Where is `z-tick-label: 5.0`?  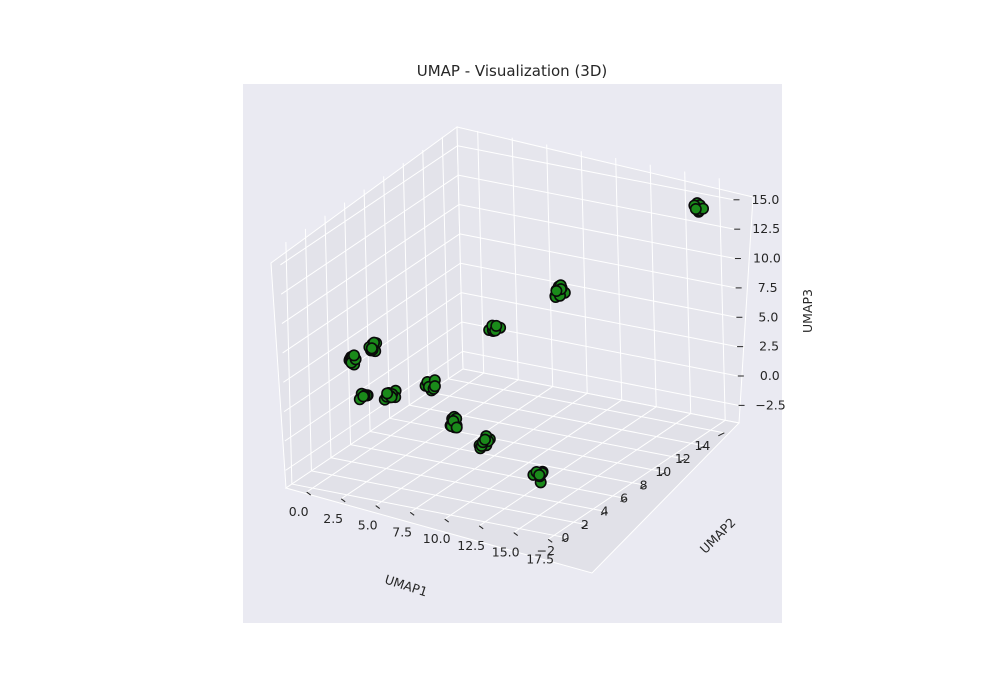 z-tick-label: 5.0 is located at coordinates (768, 316).